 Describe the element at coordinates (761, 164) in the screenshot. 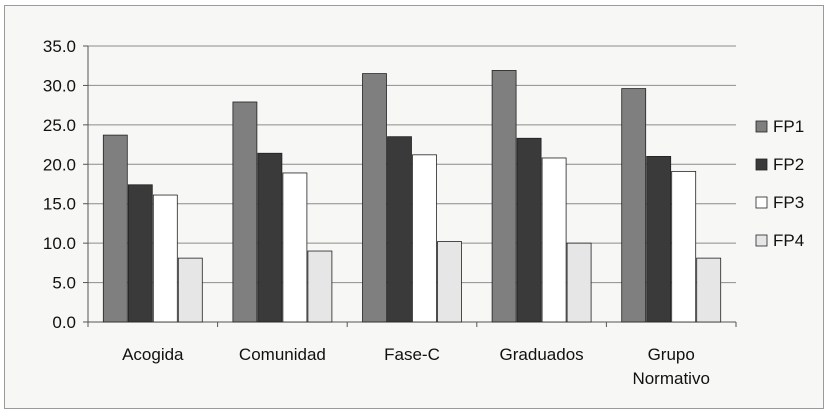

I see `legend-swatch-fp2` at that location.